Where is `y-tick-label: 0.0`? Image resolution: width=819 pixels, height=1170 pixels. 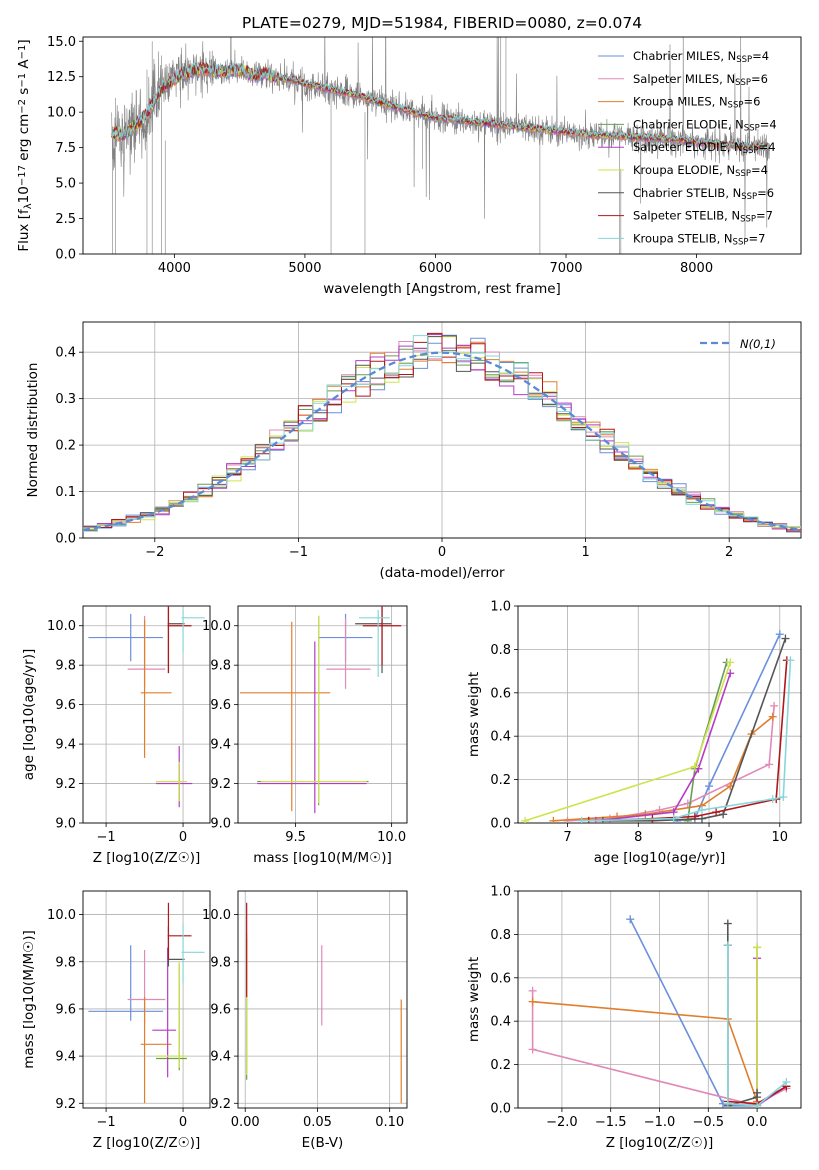
y-tick-label: 0.0 is located at coordinates (500, 1109).